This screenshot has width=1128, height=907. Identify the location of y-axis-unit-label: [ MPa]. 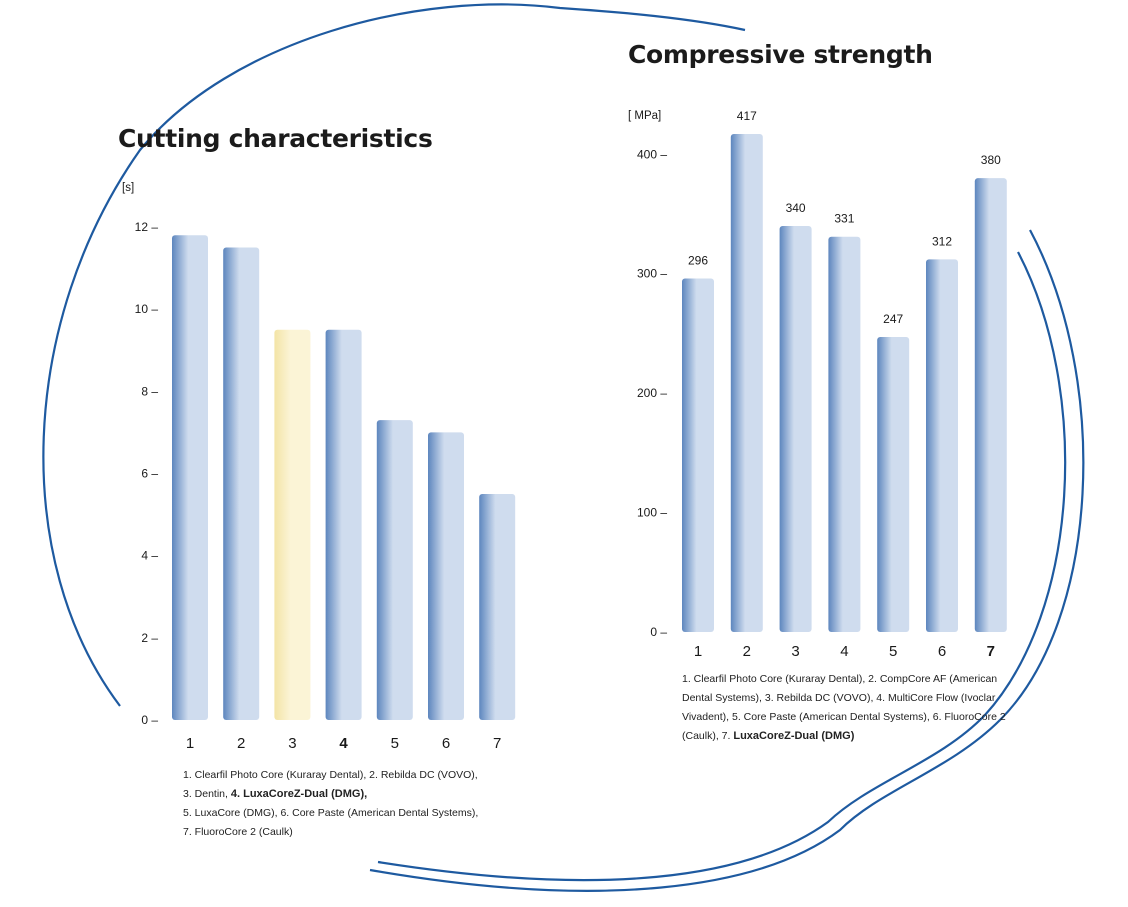
(644, 116).